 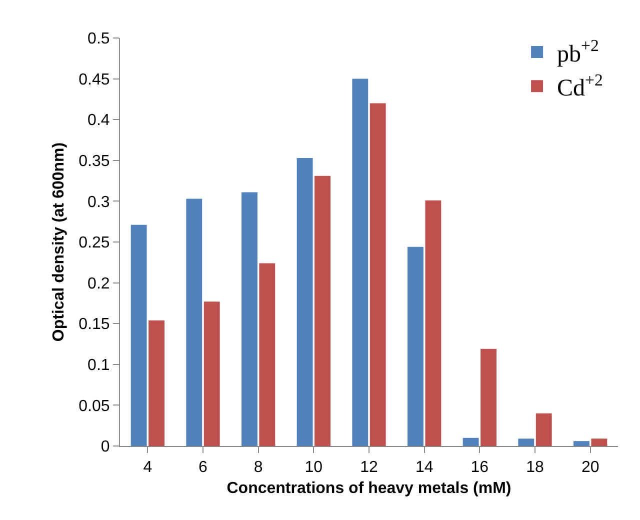 What do you see at coordinates (94, 325) in the screenshot?
I see `y-tick-label: 0.15` at bounding box center [94, 325].